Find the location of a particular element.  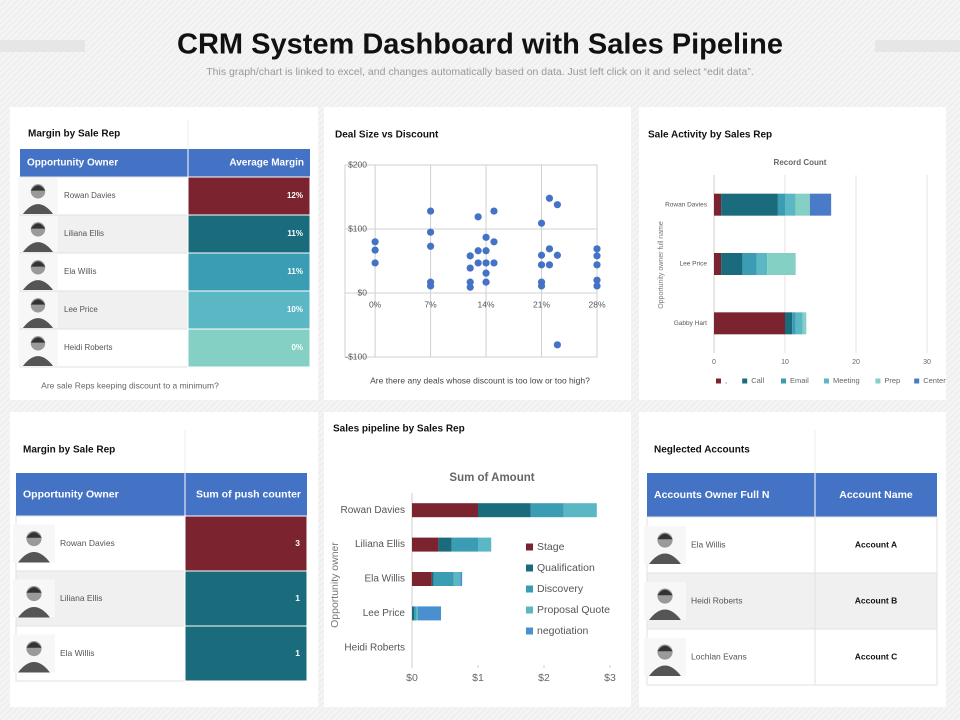

cell-value: 0% is located at coordinates (297, 347).